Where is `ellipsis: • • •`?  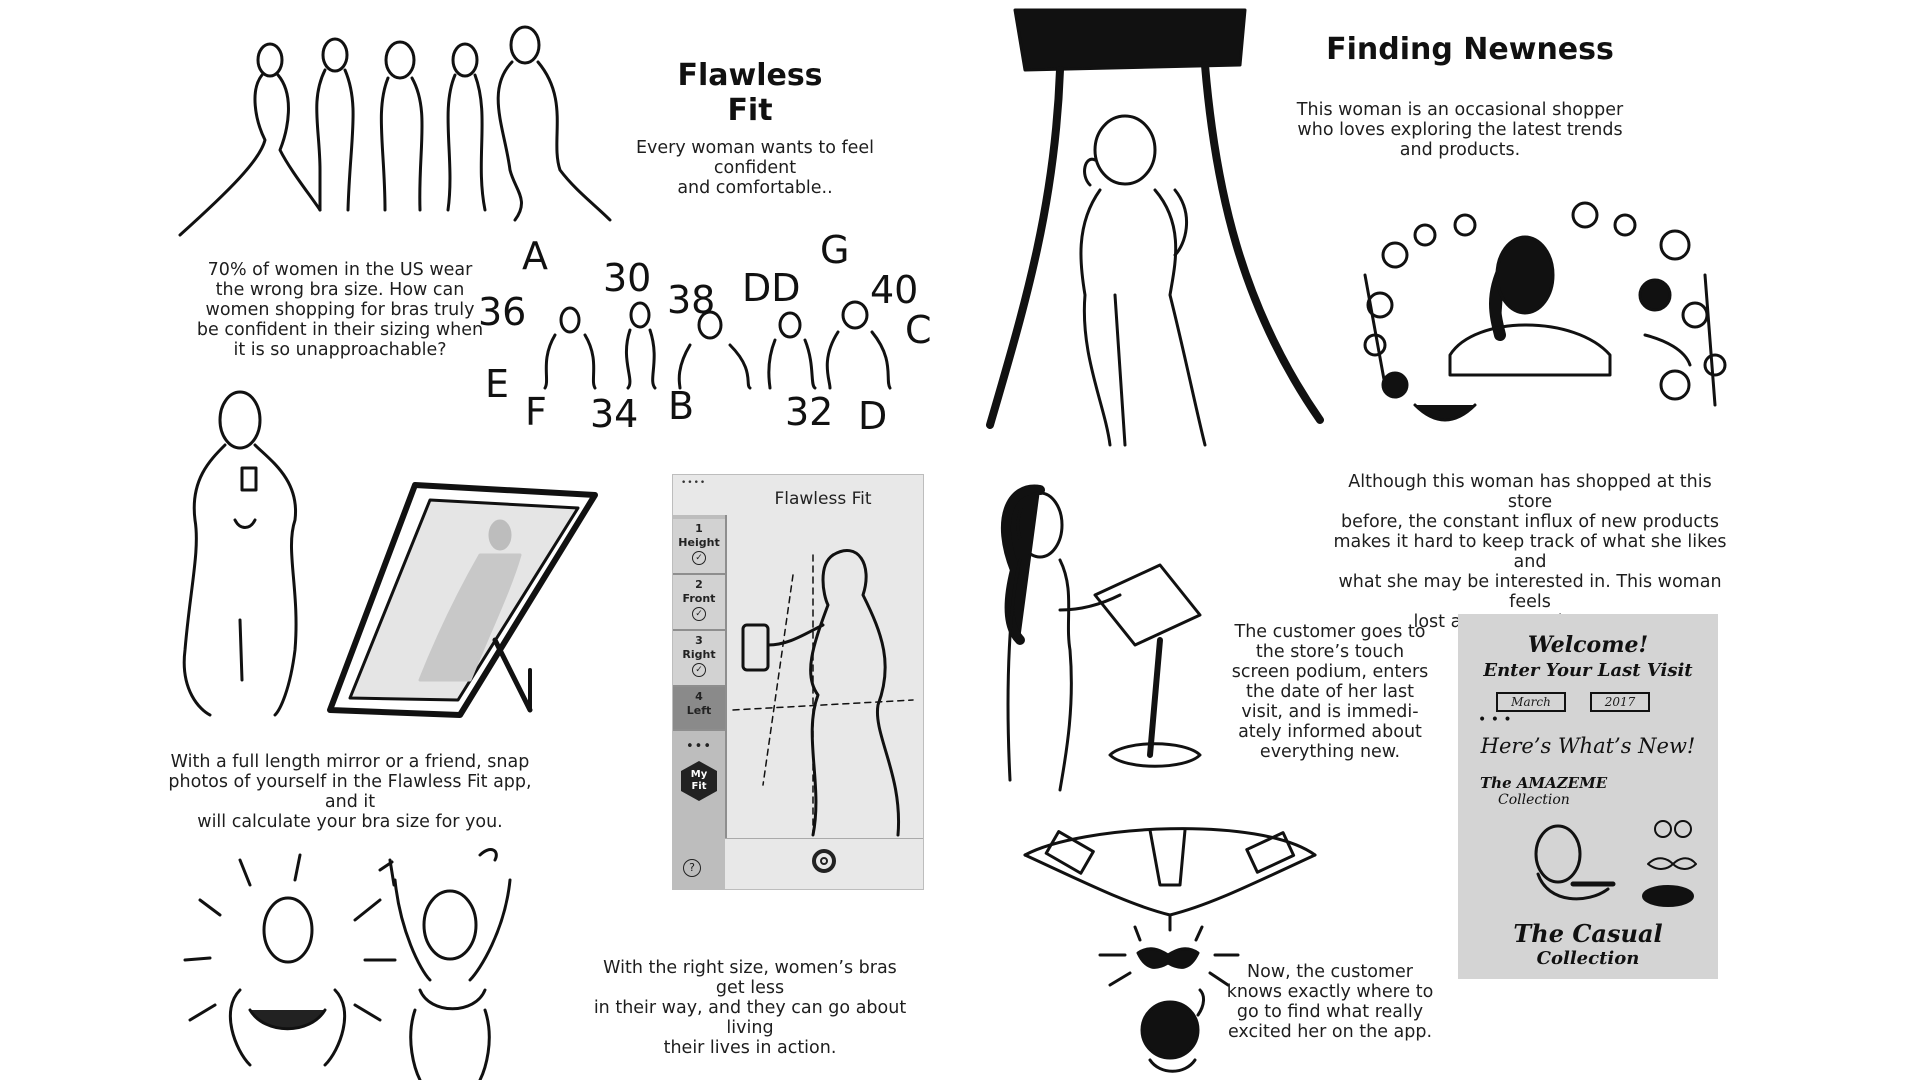
ellipsis: • • • is located at coordinates (1495, 720).